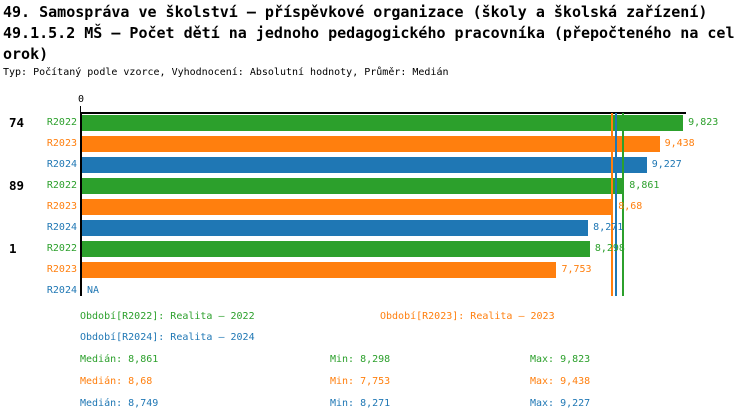 The image size is (750, 414). I want to click on group-label-74: 74, so click(17, 122).